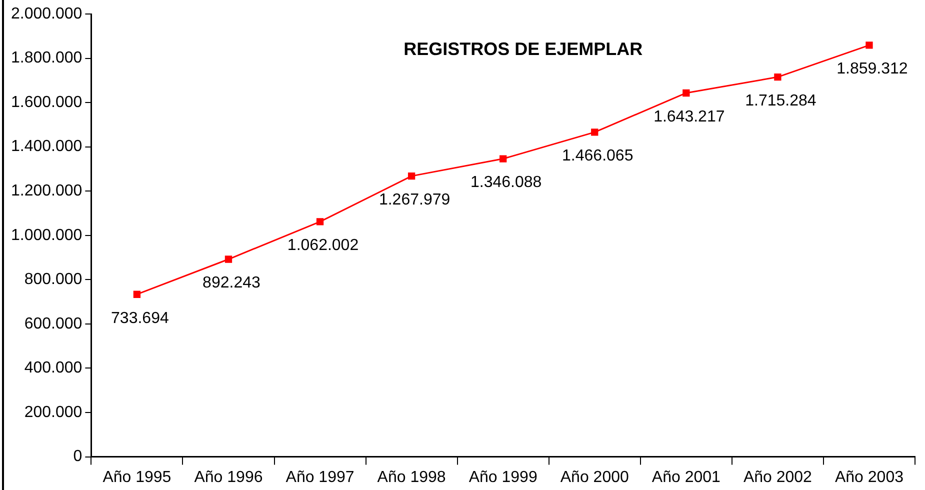 The image size is (925, 490). What do you see at coordinates (869, 477) in the screenshot?
I see `x-tick-label: Año 2003` at bounding box center [869, 477].